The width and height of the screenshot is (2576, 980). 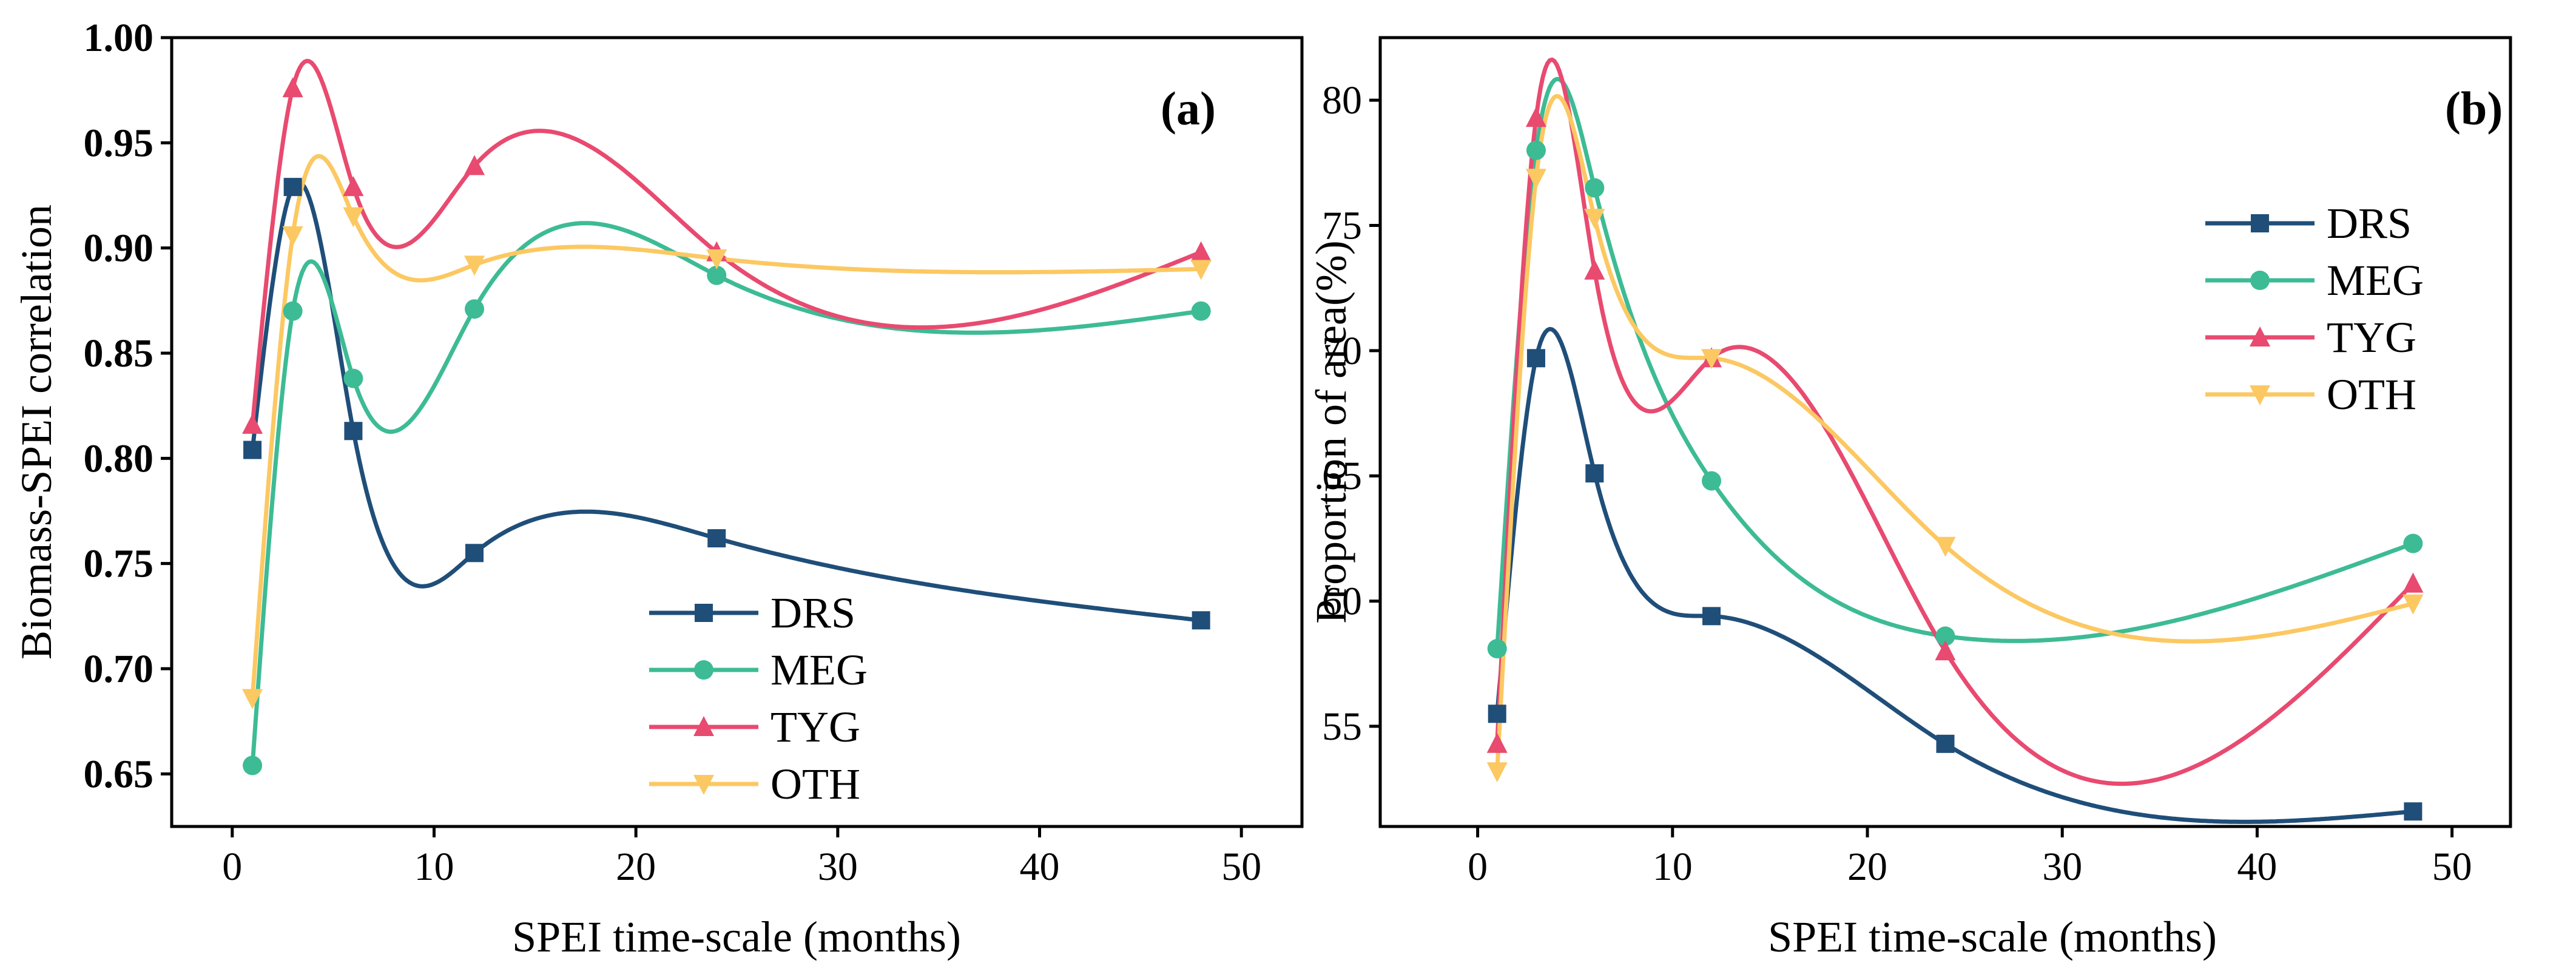 What do you see at coordinates (636, 867) in the screenshot?
I see `x-tick-label-a: 20` at bounding box center [636, 867].